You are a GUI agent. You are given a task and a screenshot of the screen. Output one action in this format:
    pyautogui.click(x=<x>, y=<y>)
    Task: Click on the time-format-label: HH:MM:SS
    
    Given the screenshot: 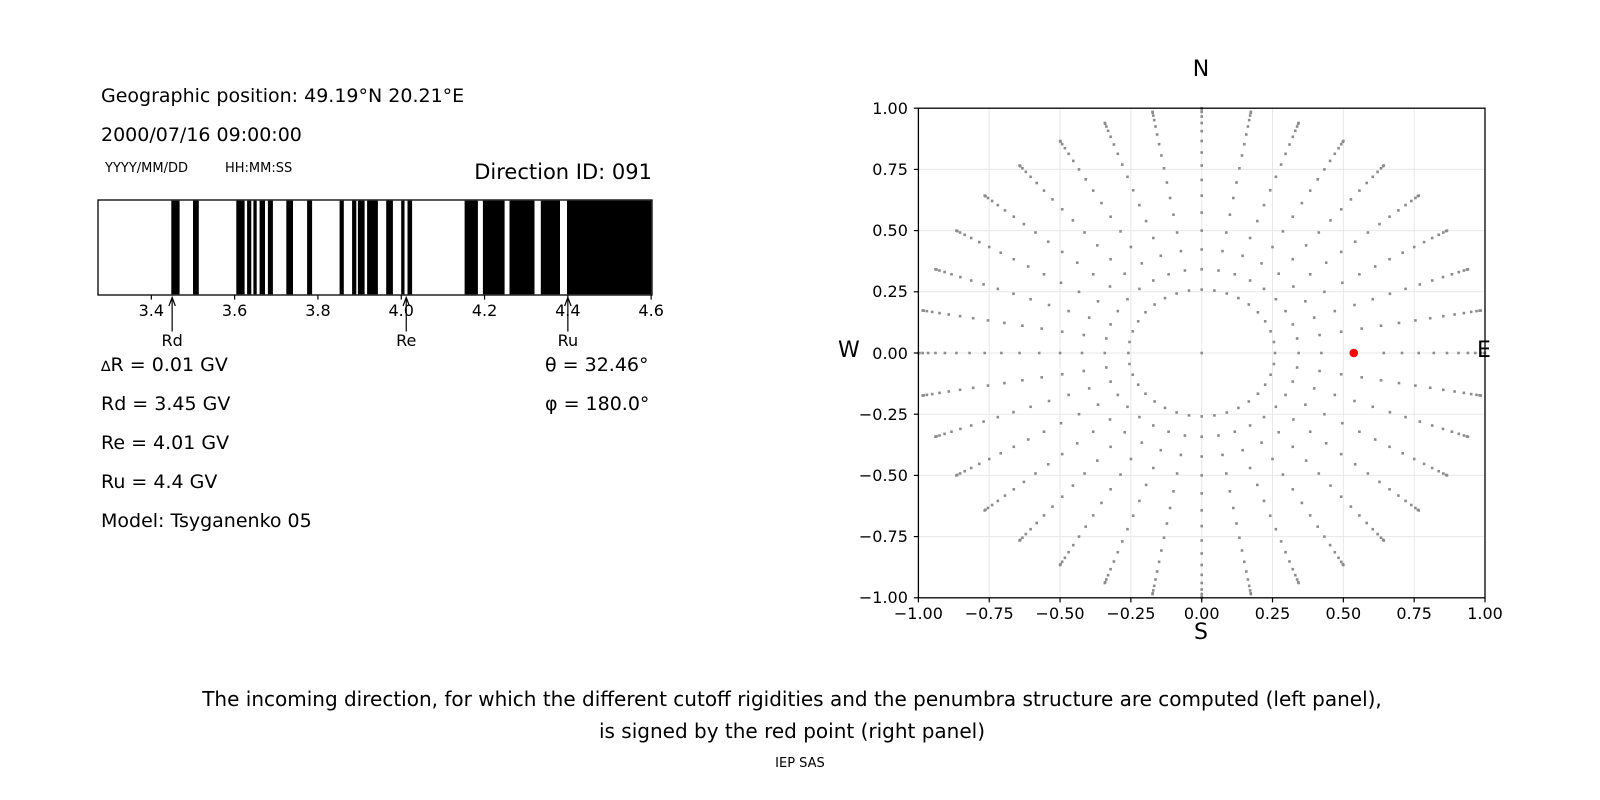 What is the action you would take?
    pyautogui.click(x=259, y=168)
    